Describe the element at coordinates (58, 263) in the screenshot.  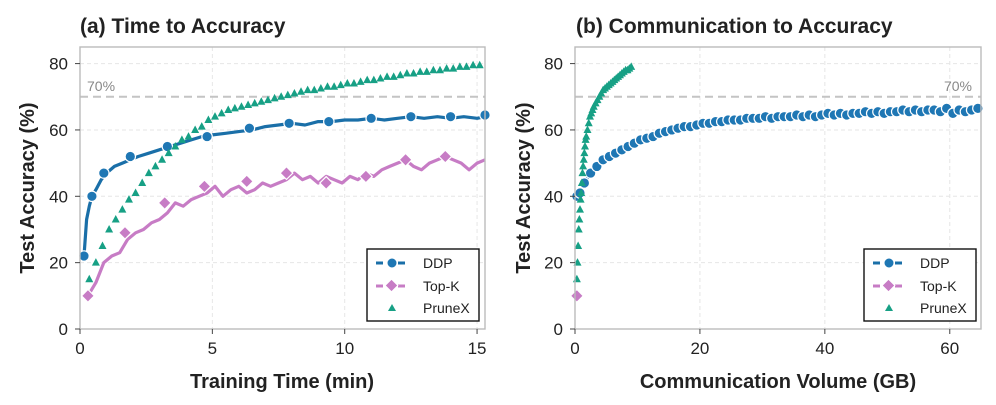
I see `y-tick-label: 20` at that location.